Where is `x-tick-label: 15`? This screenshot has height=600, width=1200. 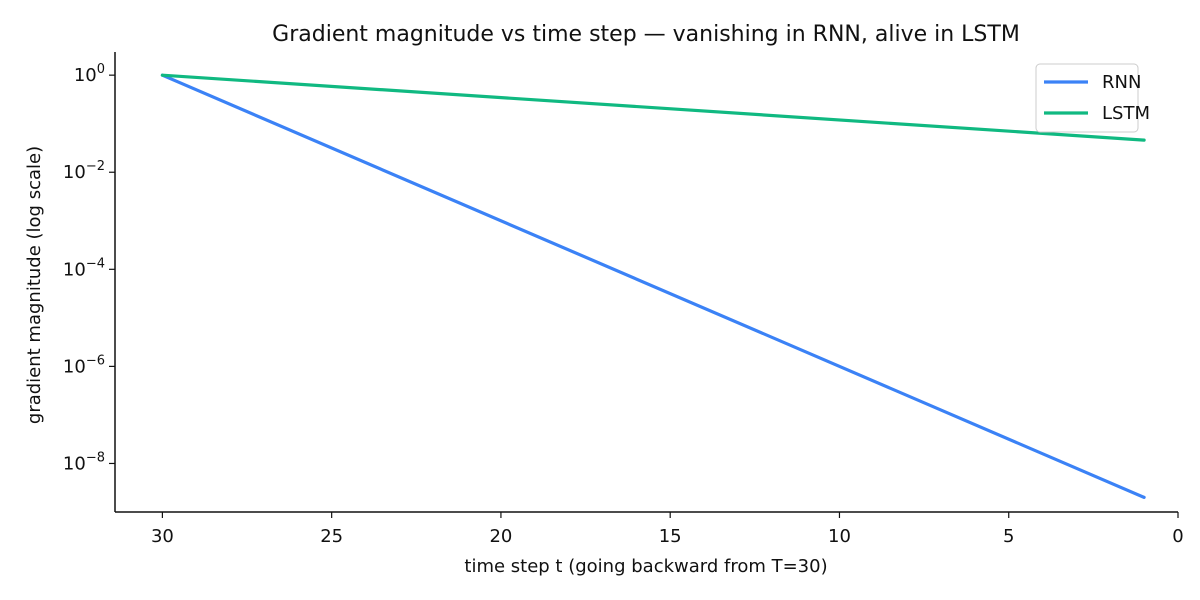
x-tick-label: 15 is located at coordinates (670, 536).